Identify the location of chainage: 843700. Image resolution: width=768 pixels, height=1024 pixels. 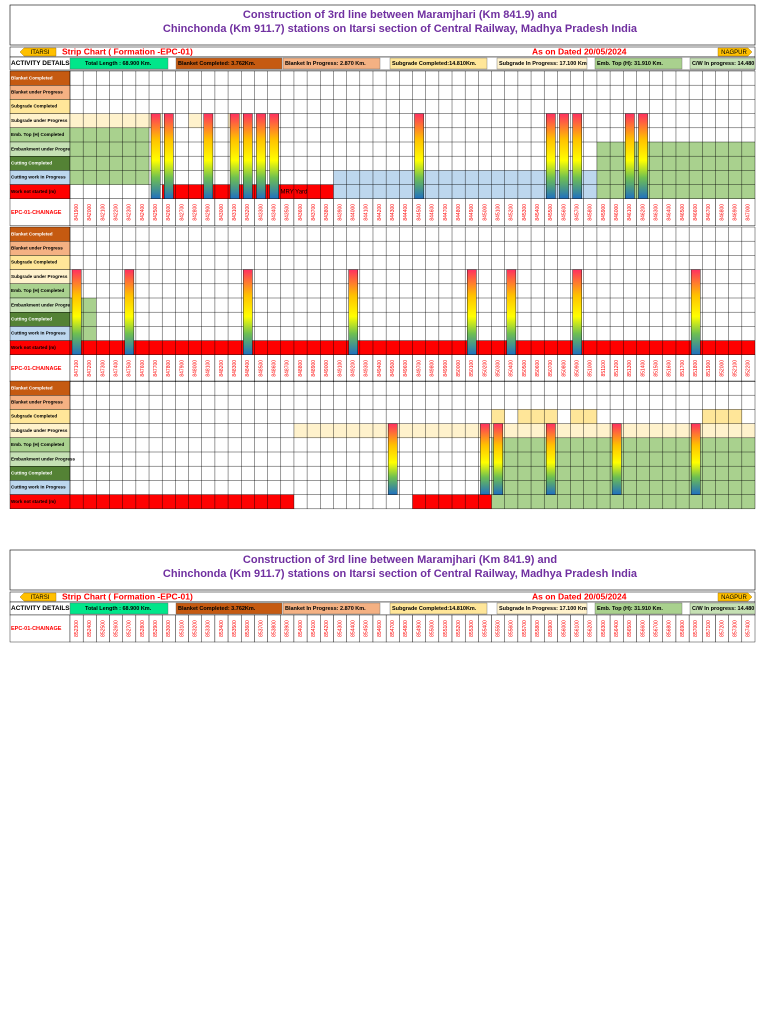
(314, 212).